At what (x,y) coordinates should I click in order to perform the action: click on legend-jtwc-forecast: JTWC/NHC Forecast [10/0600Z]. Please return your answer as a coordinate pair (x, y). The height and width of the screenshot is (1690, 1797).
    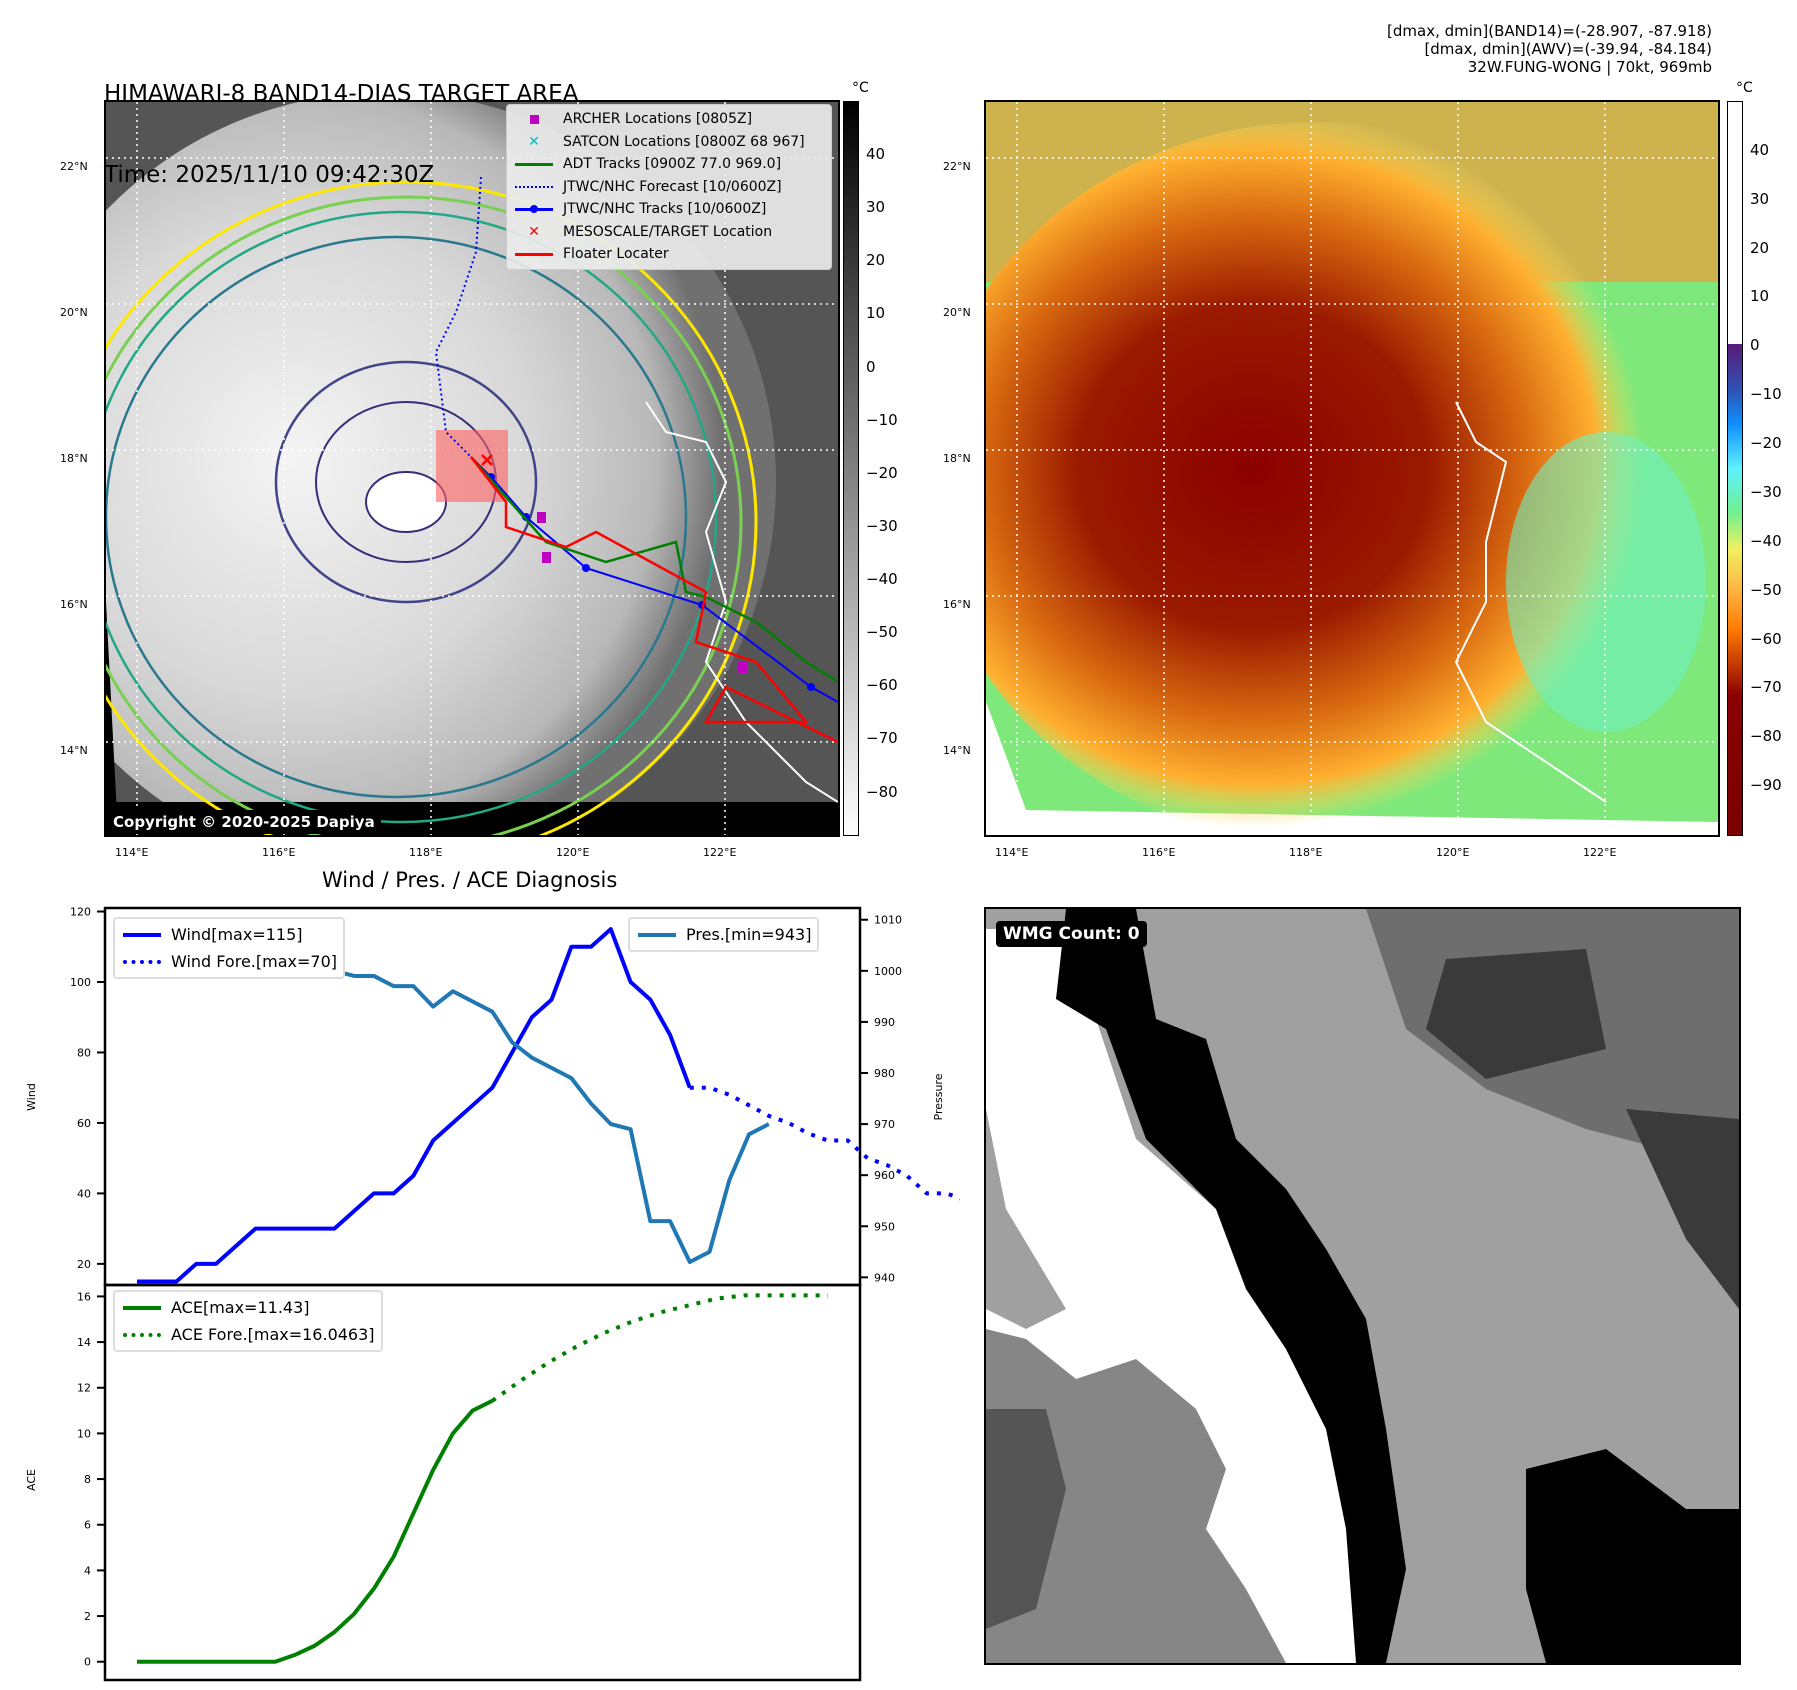
    Looking at the image, I should click on (669, 187).